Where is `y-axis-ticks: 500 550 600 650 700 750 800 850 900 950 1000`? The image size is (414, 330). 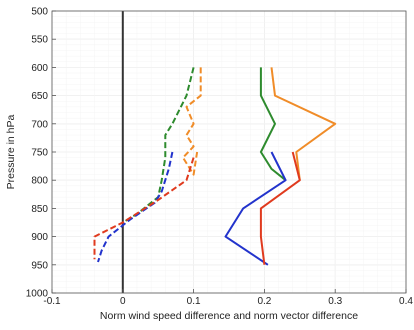
y-axis-ticks: 500 550 600 650 700 750 800 850 900 950 1000 is located at coordinates (41, 153).